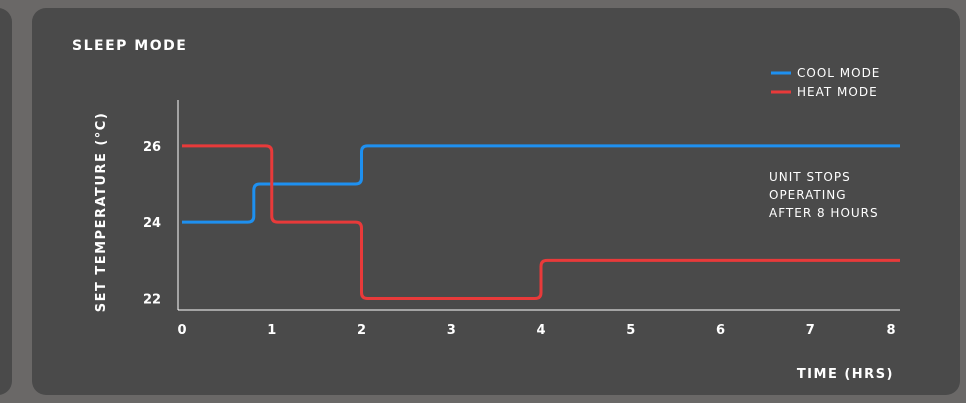  I want to click on x-tick-label: 1, so click(271, 330).